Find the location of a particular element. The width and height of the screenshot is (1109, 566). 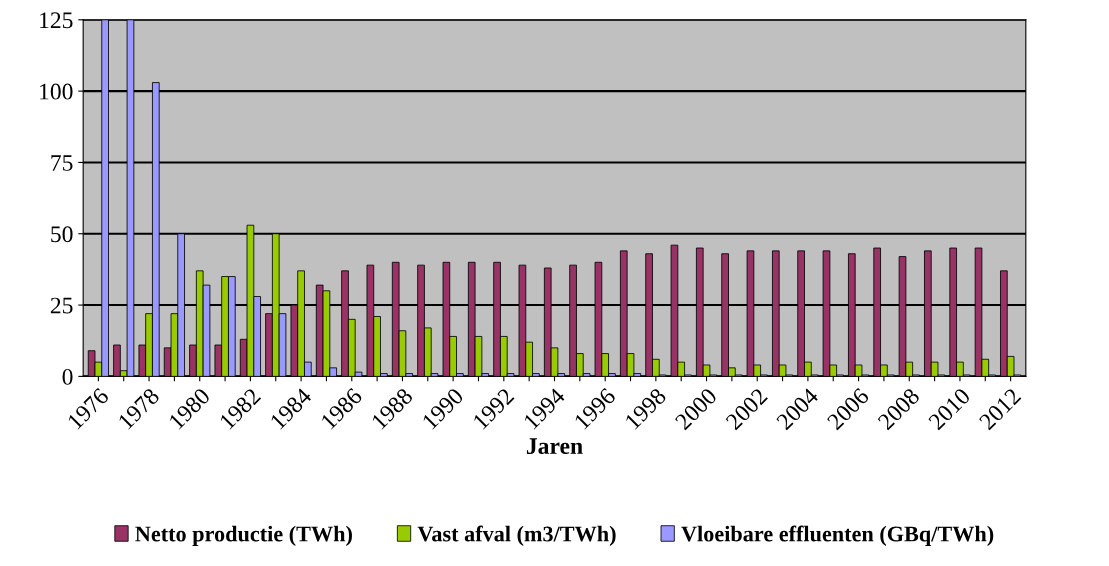

x-axis-title: Jaren is located at coordinates (554, 446).